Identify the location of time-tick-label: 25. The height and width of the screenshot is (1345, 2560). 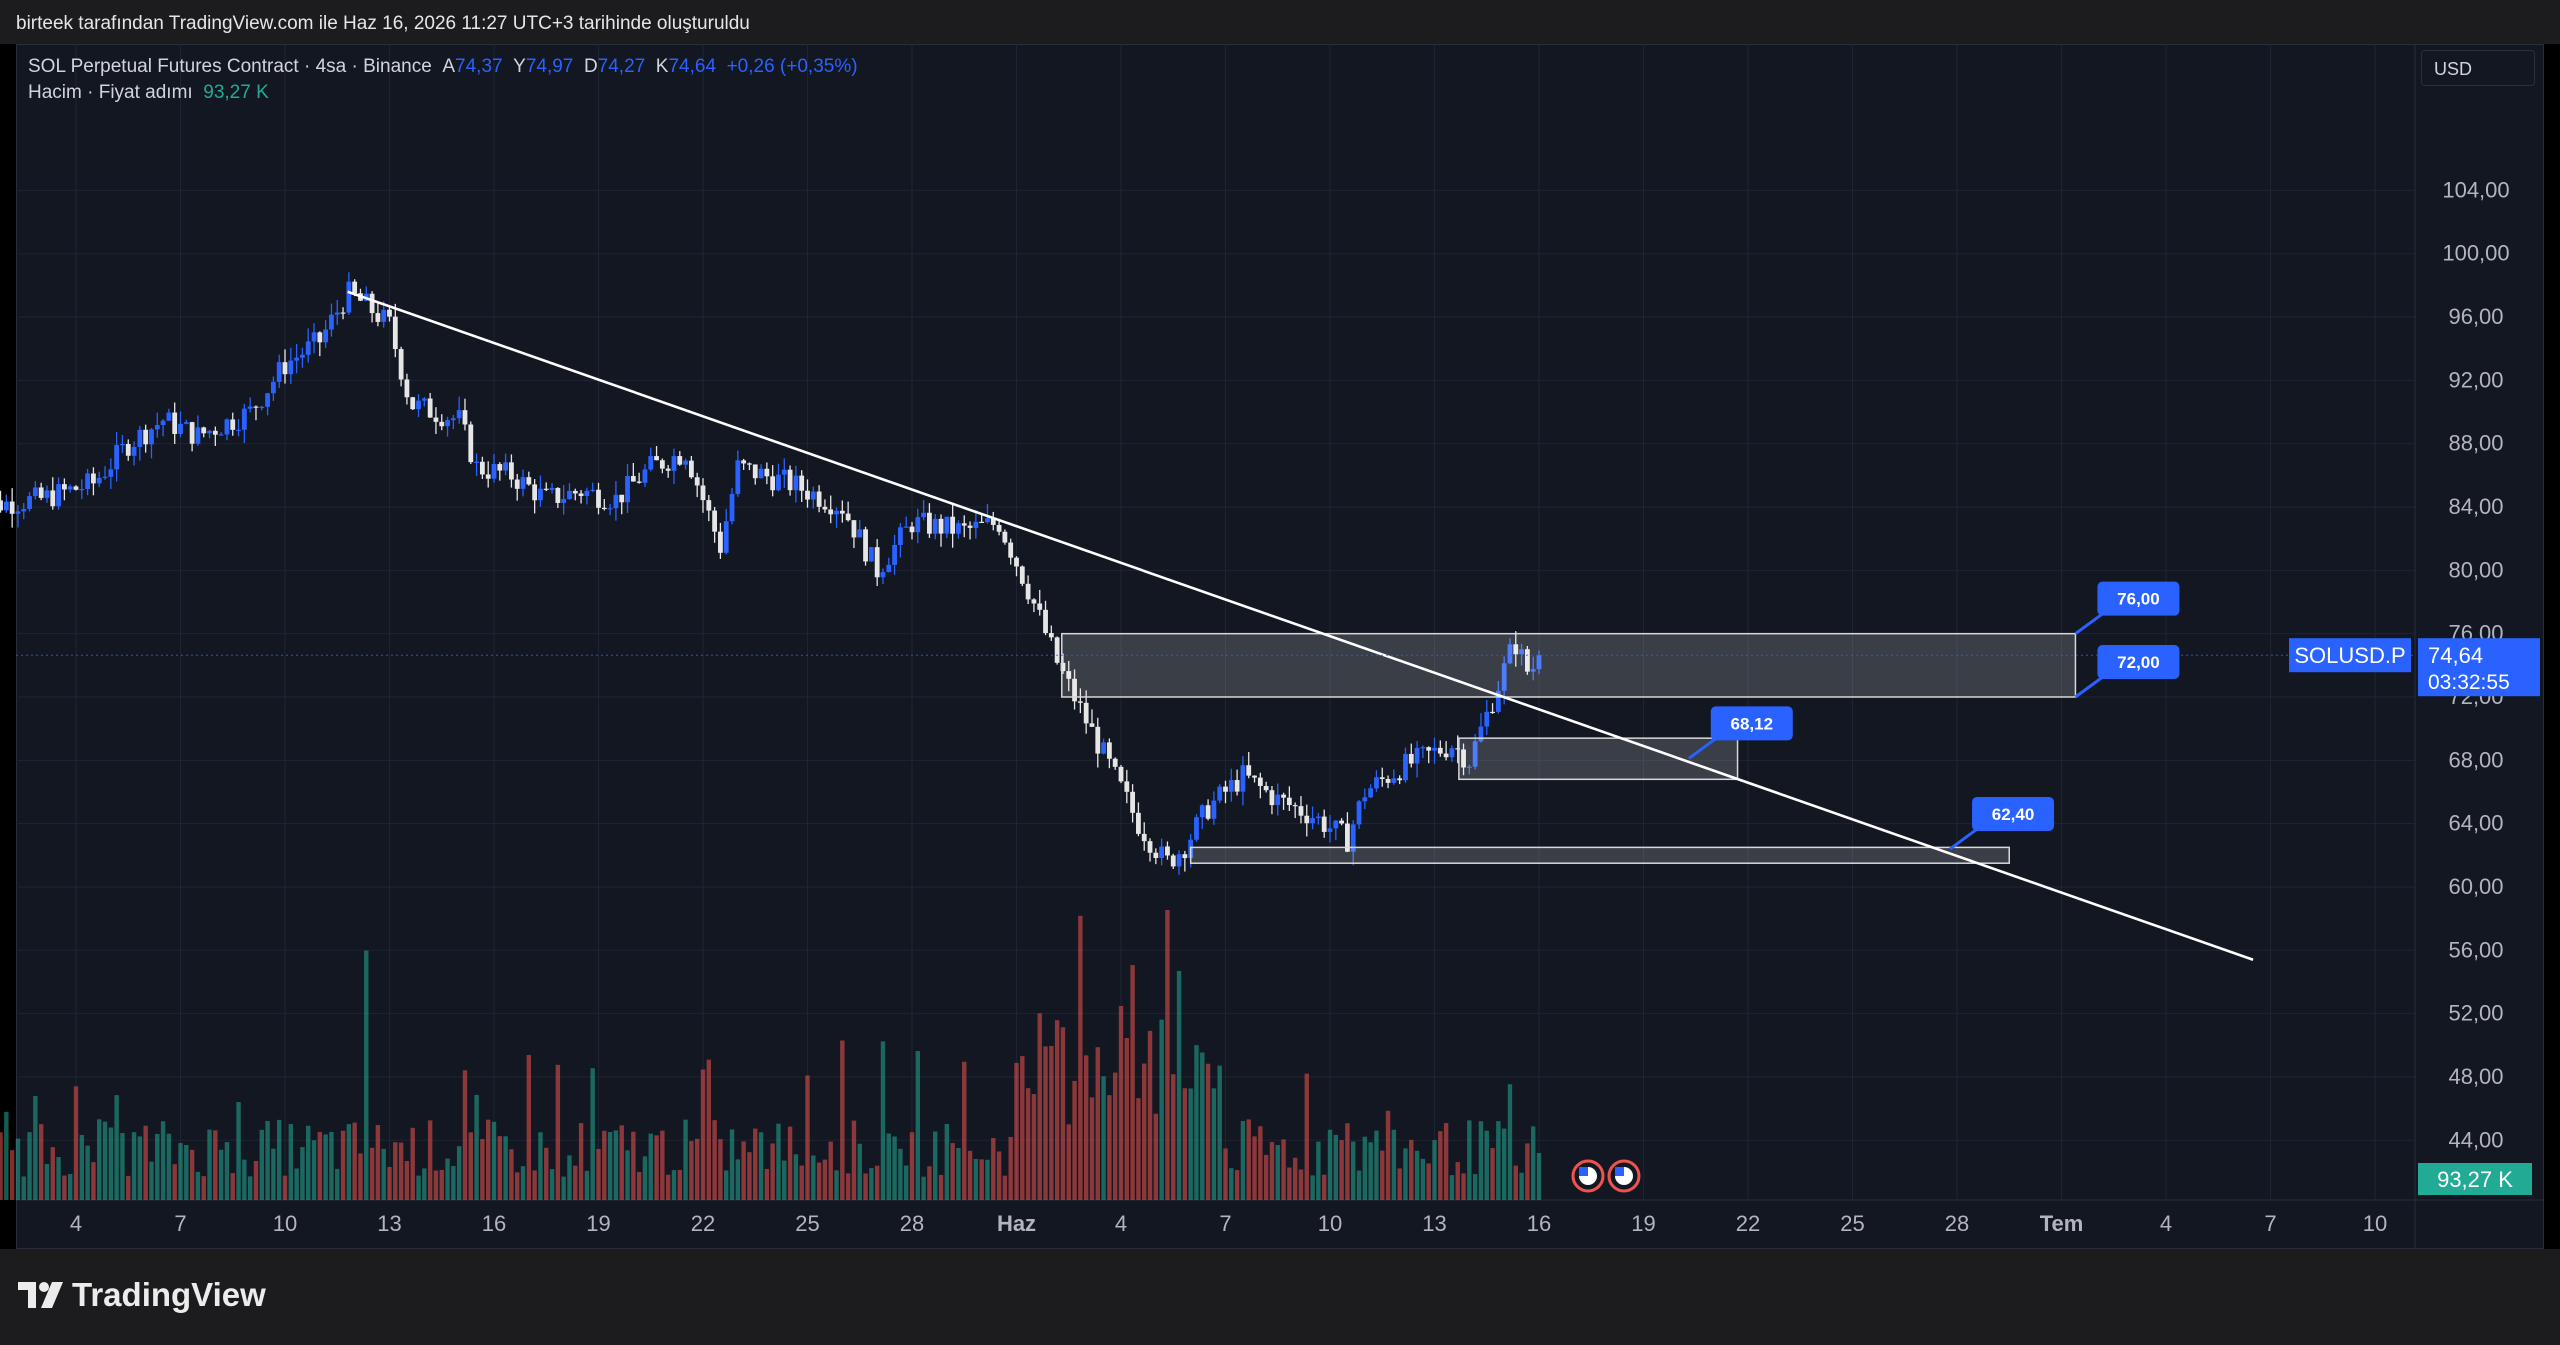
(1852, 1223).